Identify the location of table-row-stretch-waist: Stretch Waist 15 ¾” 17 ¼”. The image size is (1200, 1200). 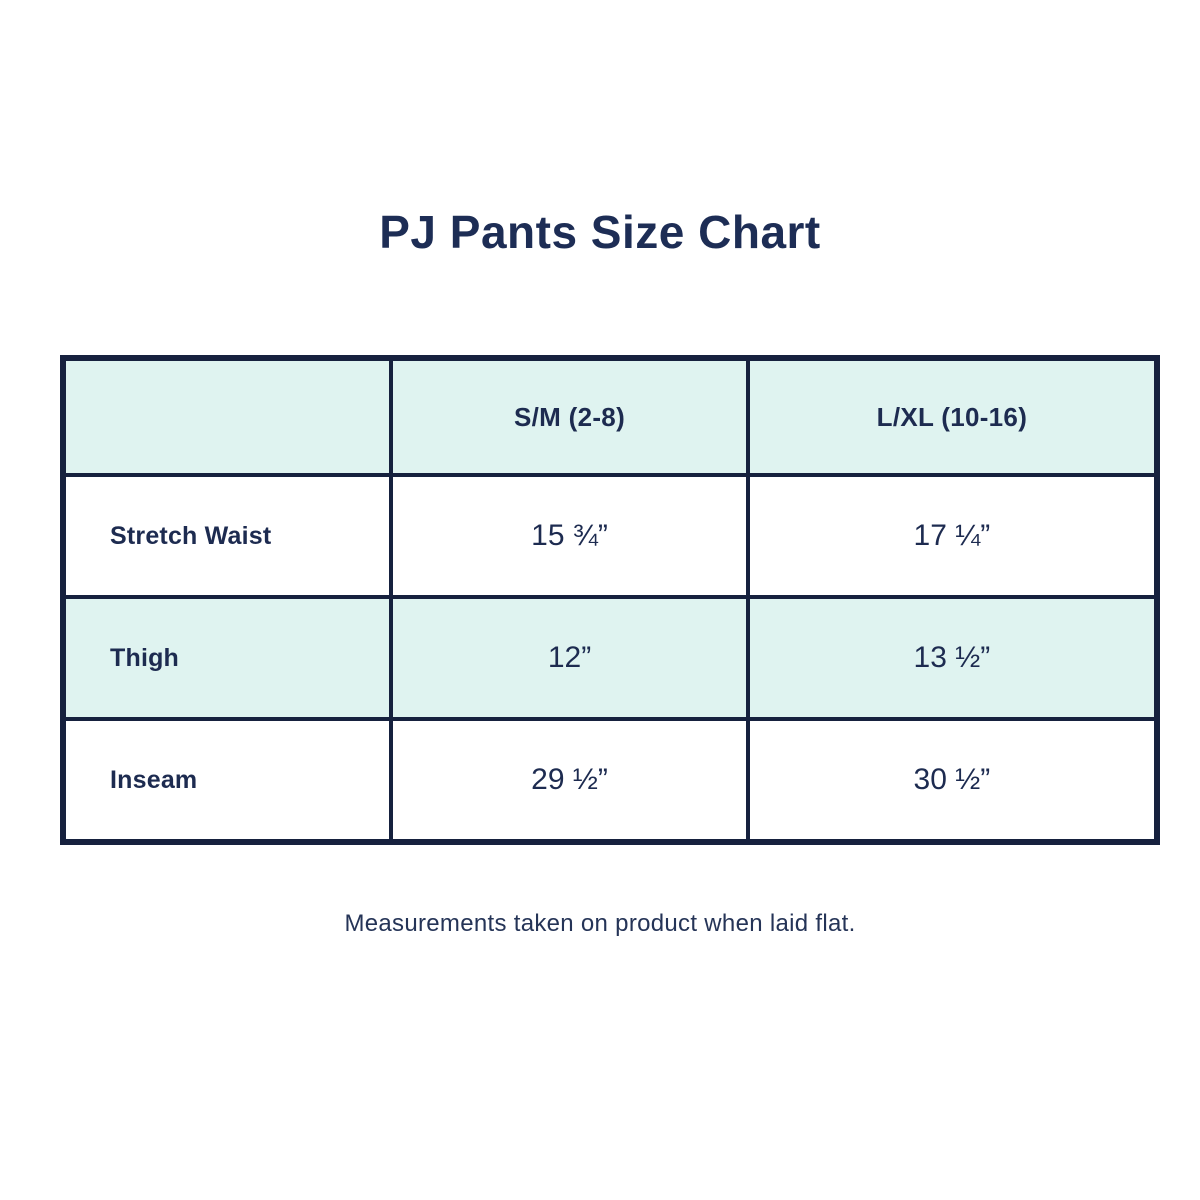
(610, 536).